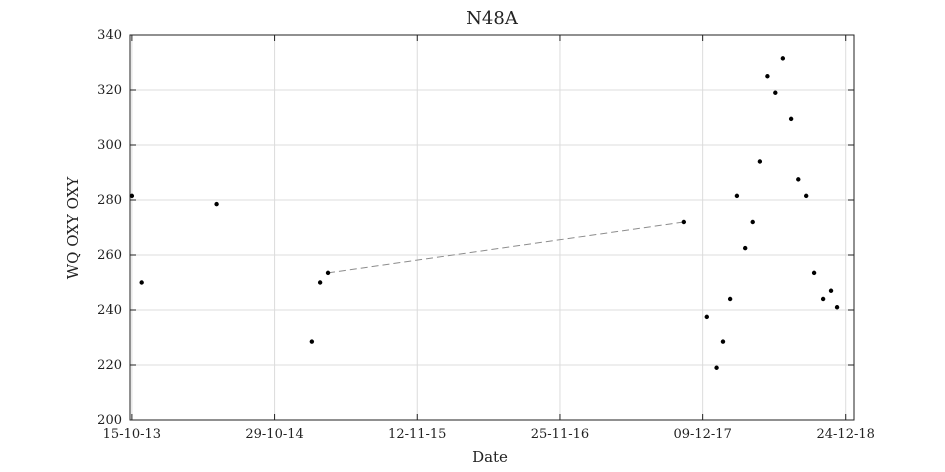  I want to click on y-tick-label: 200, so click(109, 420).